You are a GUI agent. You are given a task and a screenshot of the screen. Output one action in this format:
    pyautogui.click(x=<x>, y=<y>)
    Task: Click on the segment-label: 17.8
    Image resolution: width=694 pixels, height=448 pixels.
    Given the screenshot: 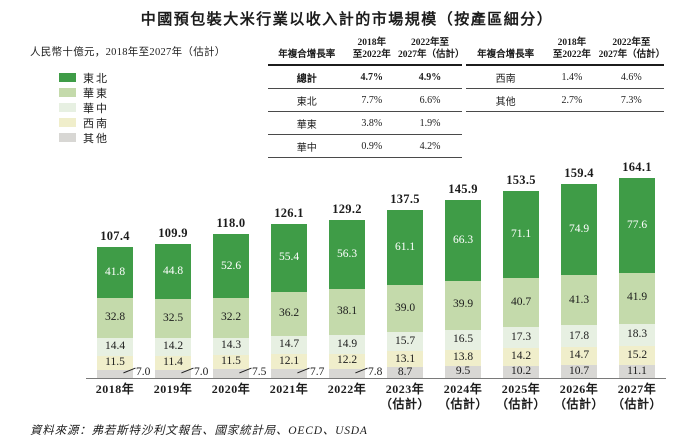 What is the action you would take?
    pyautogui.click(x=579, y=335)
    